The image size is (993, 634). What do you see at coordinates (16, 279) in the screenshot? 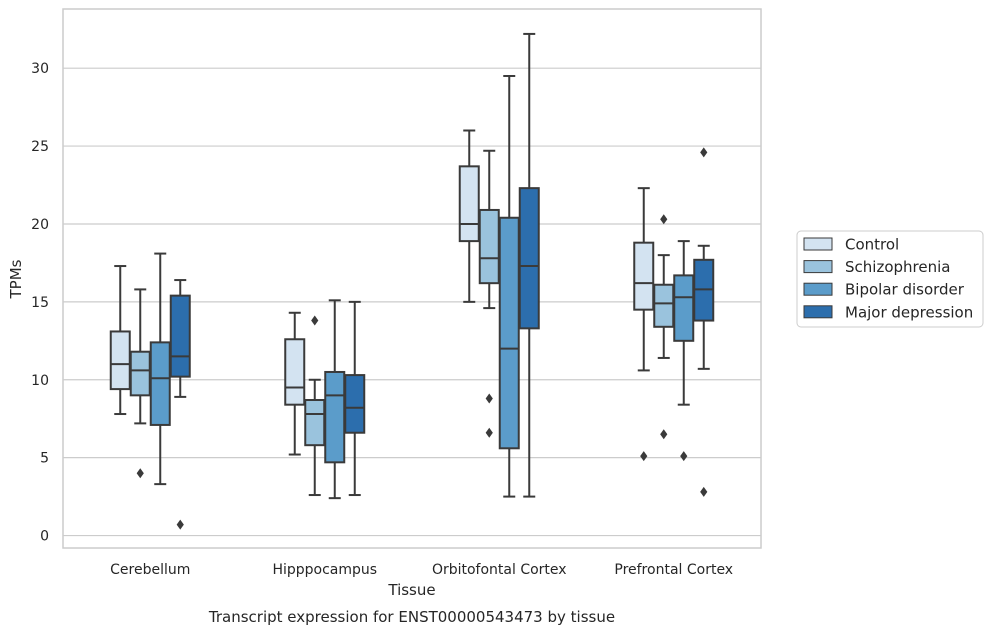
I see `y-axis-title: TPMs` at bounding box center [16, 279].